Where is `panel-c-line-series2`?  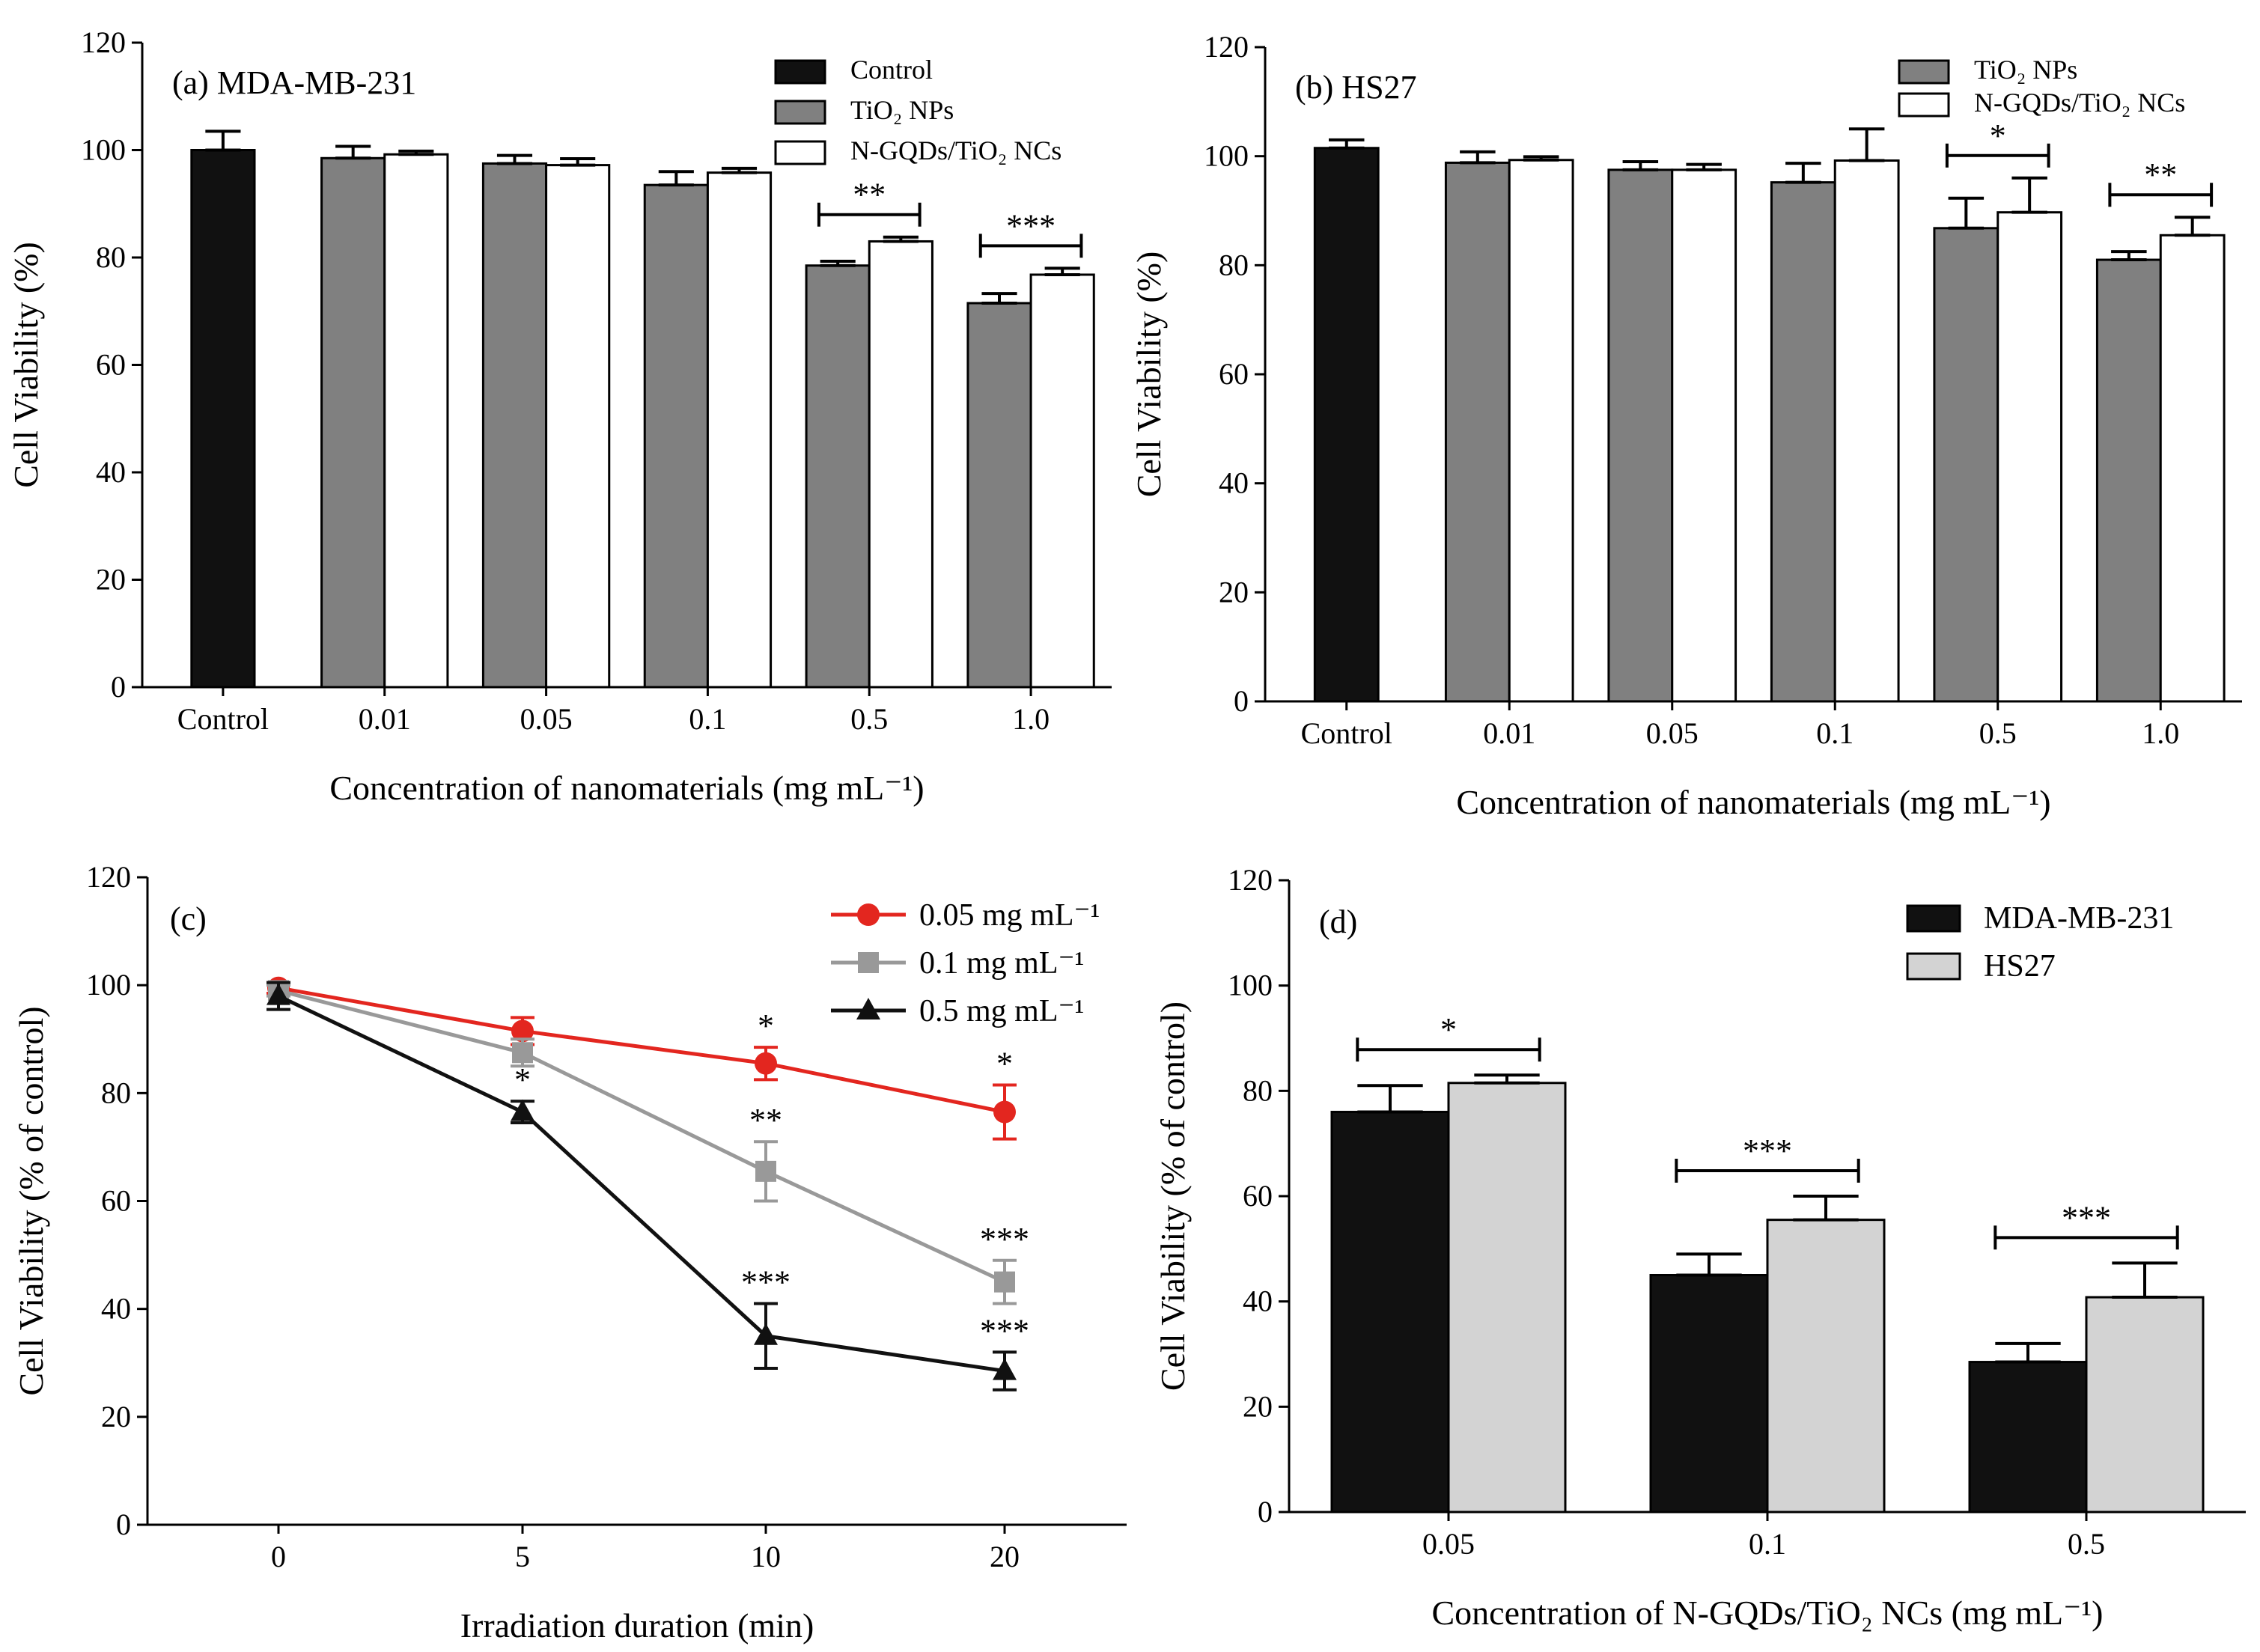
panel-c-line-series2 is located at coordinates (641, 1184).